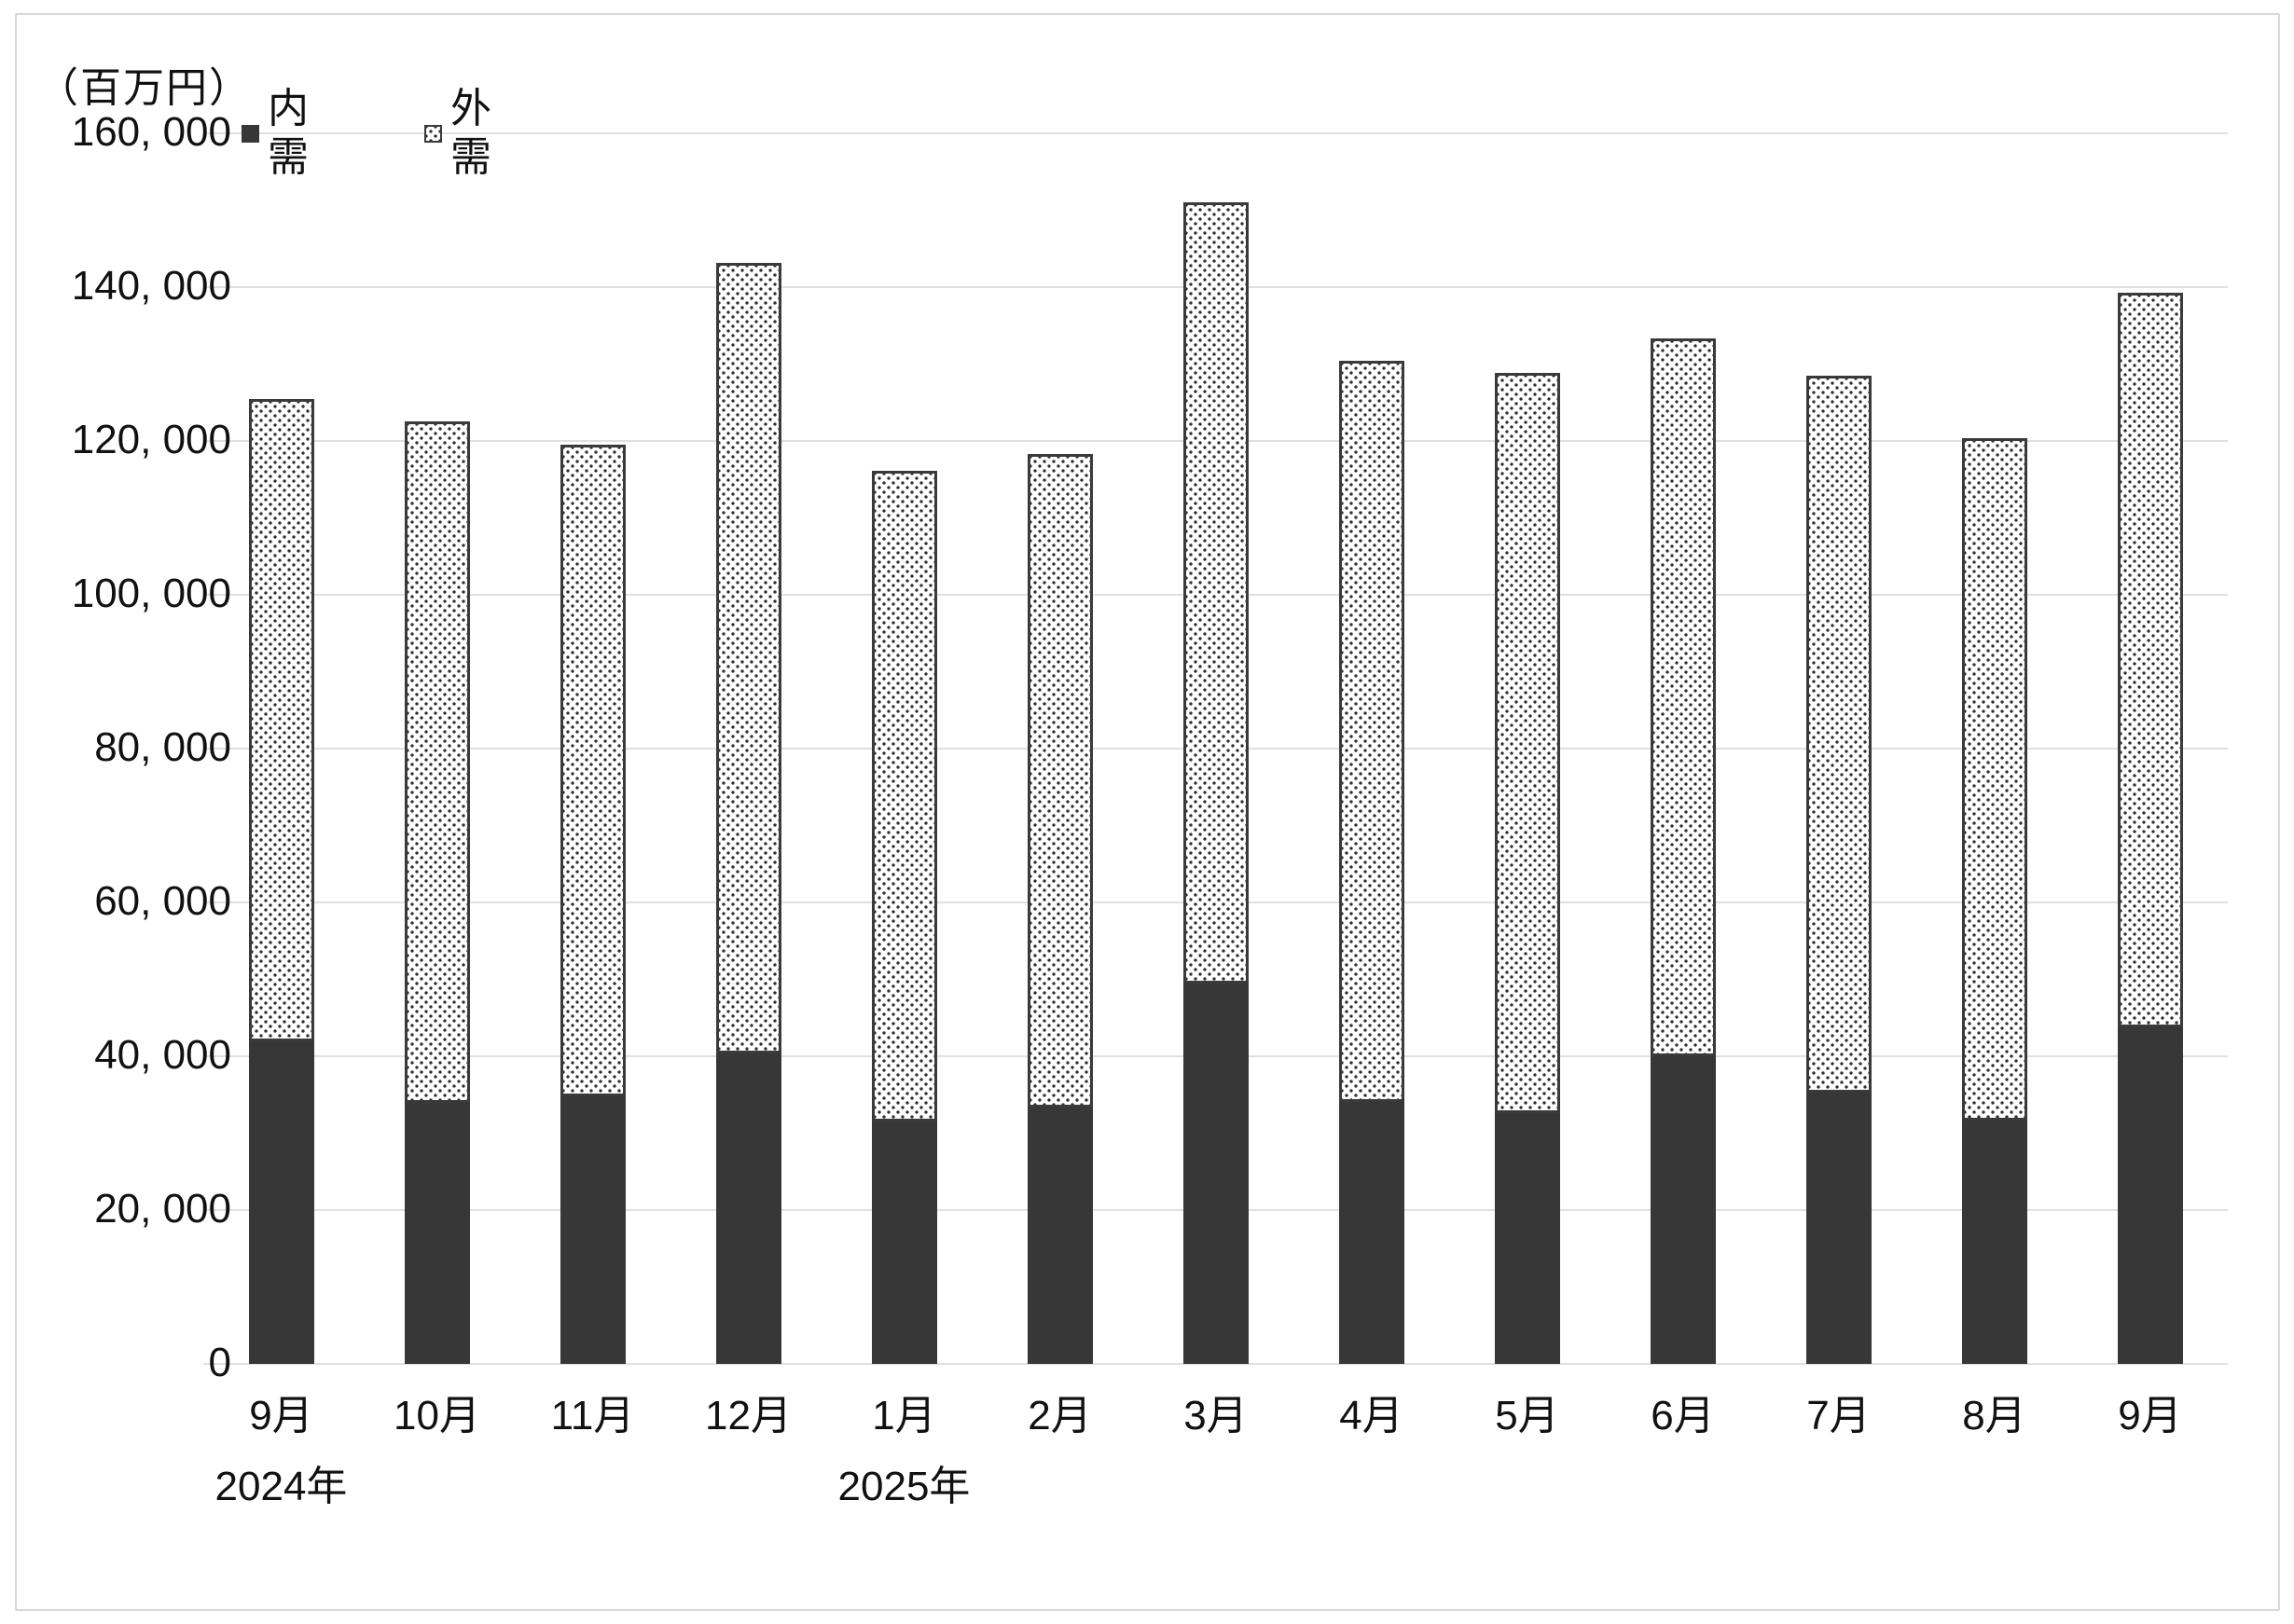 This screenshot has width=2294, height=1624. Describe the element at coordinates (437, 1415) in the screenshot. I see `x-axis-label-1: 10月` at that location.